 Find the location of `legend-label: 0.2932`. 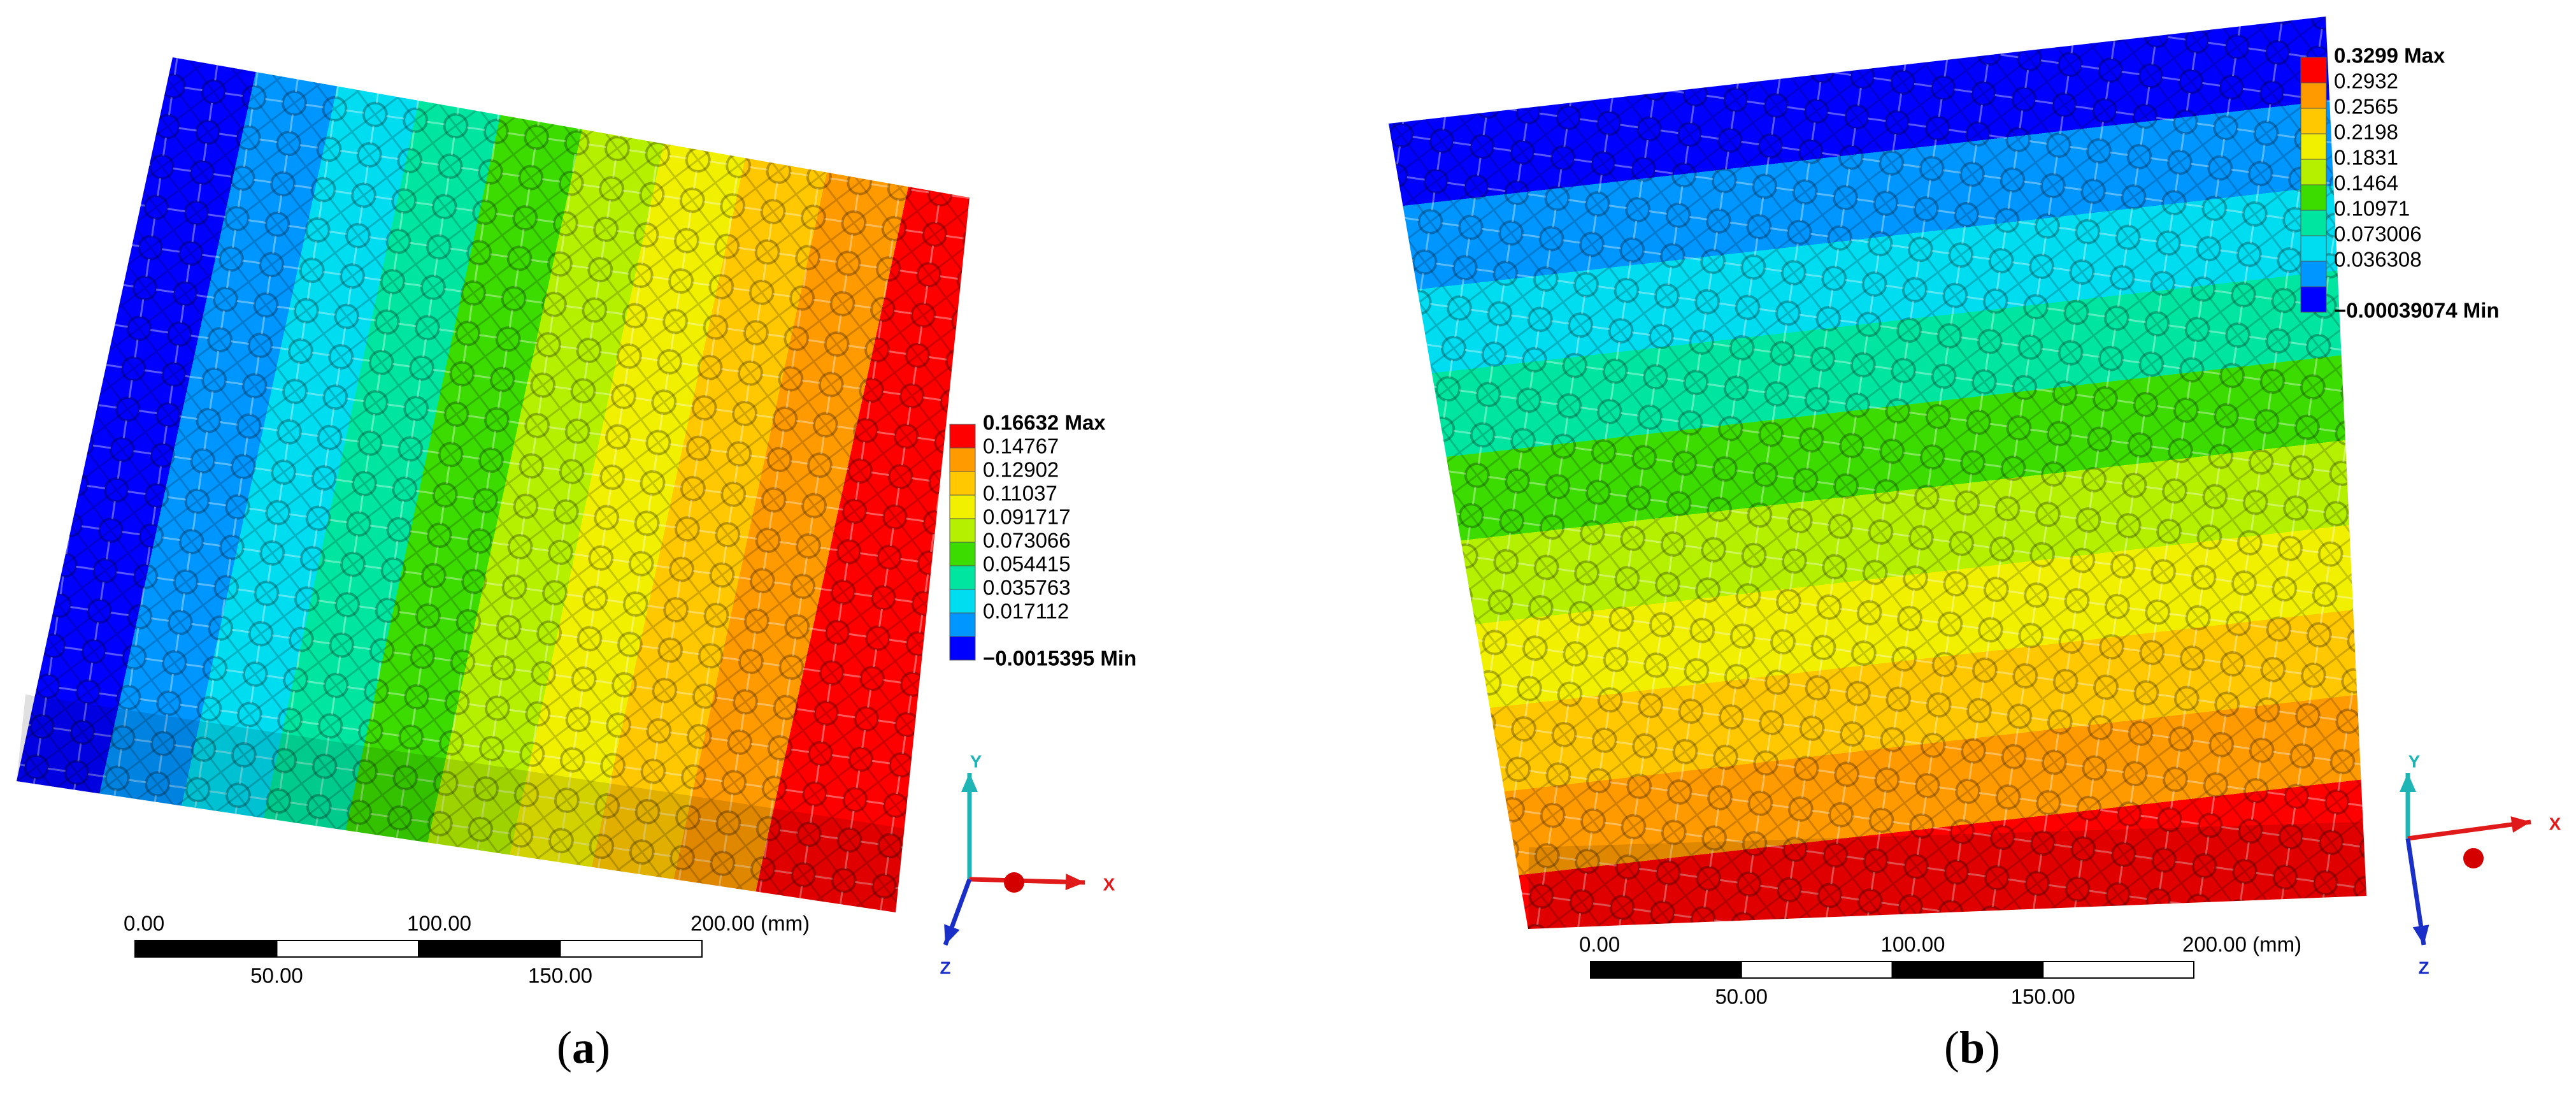

legend-label: 0.2932 is located at coordinates (2366, 81).